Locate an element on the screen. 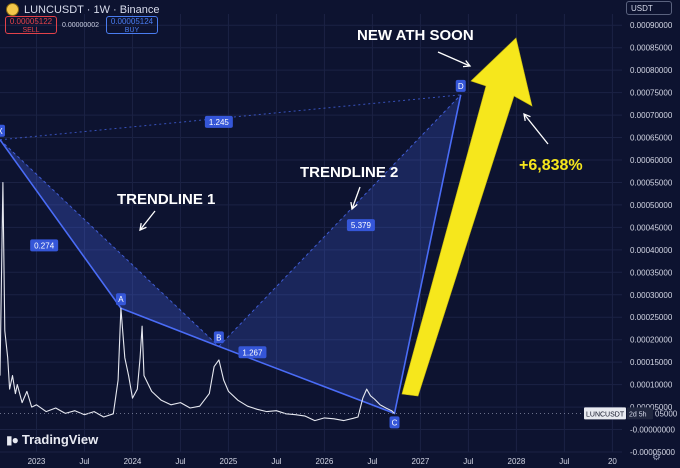 The height and width of the screenshot is (468, 680). arrow-to-trendline2-icon is located at coordinates (356, 198).